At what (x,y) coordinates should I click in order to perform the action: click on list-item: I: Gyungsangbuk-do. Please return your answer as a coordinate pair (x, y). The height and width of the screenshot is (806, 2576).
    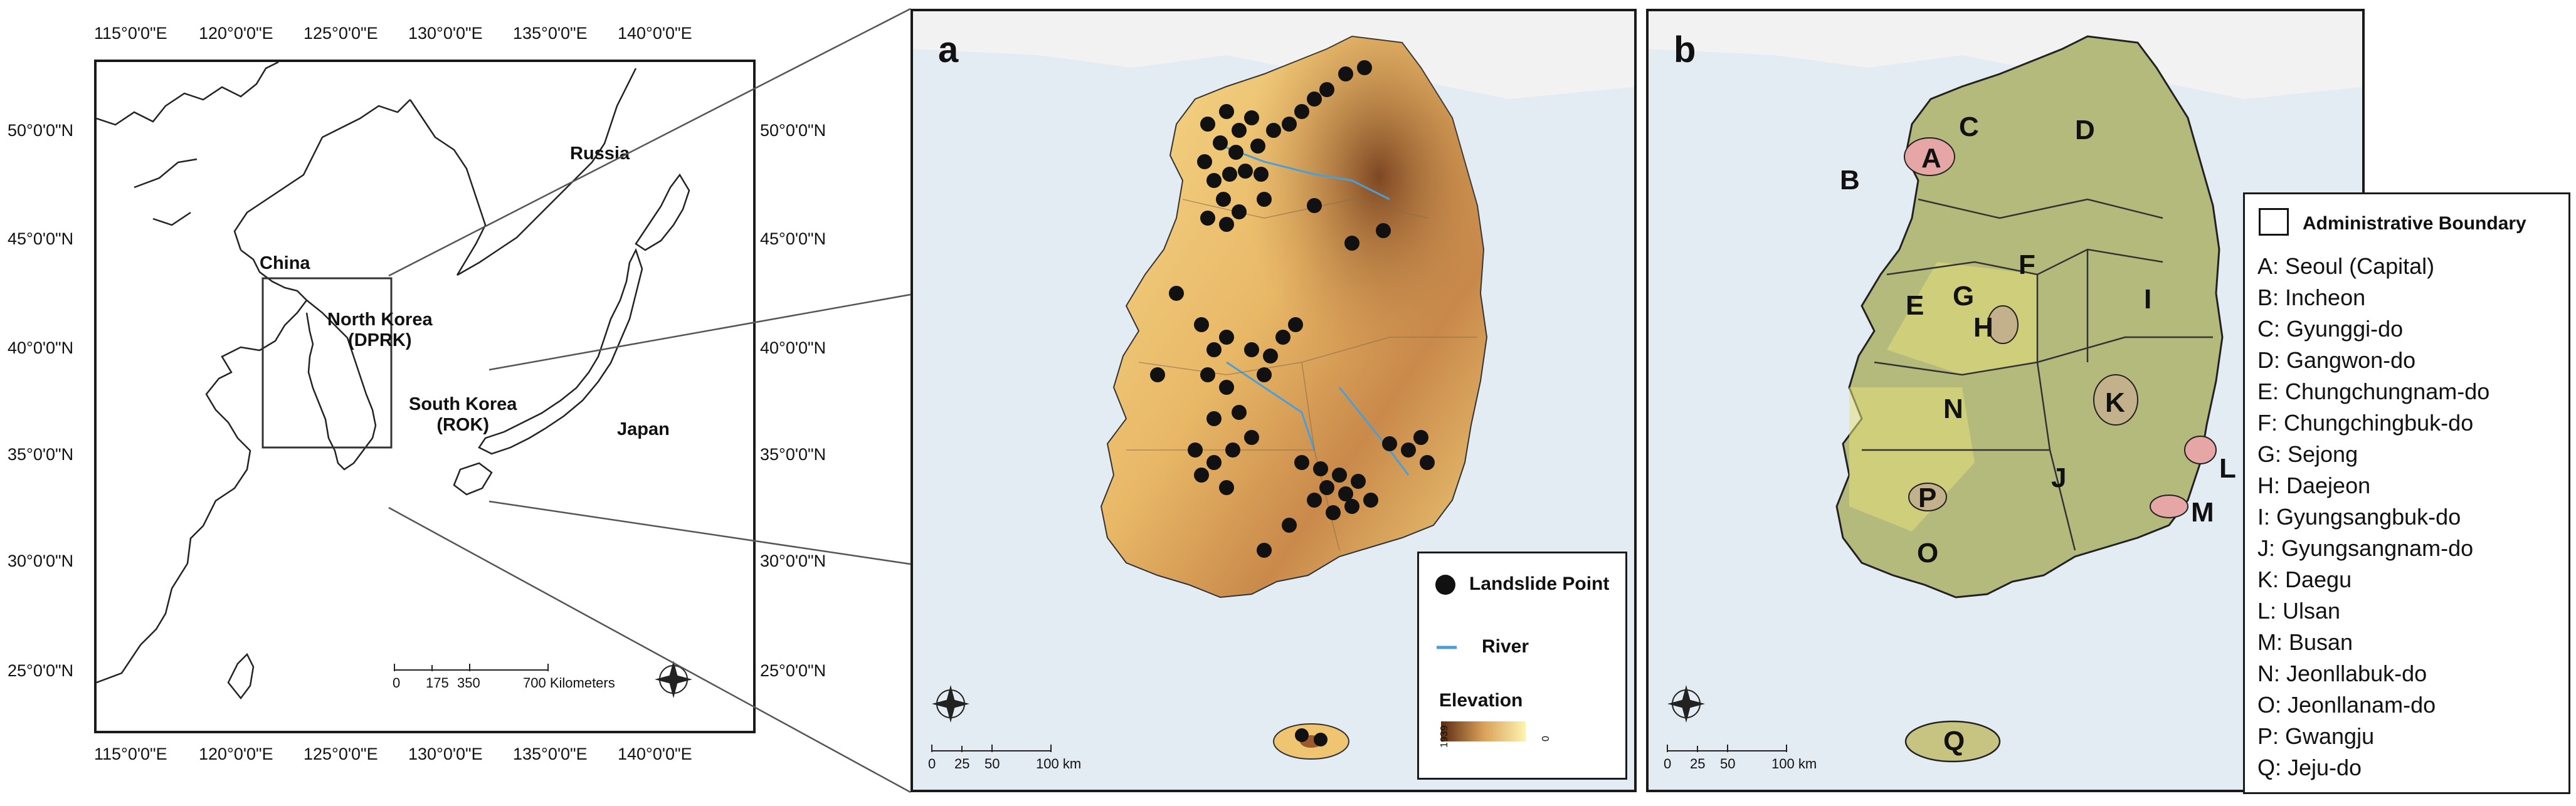
    Looking at the image, I should click on (2359, 517).